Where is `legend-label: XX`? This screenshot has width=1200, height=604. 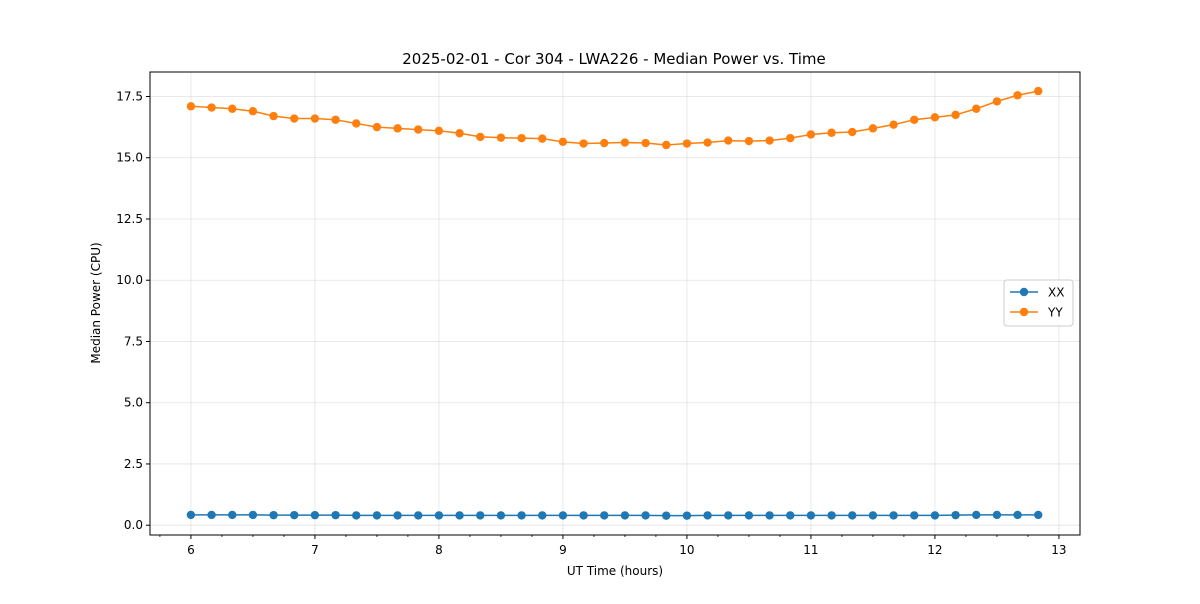
legend-label: XX is located at coordinates (1056, 293).